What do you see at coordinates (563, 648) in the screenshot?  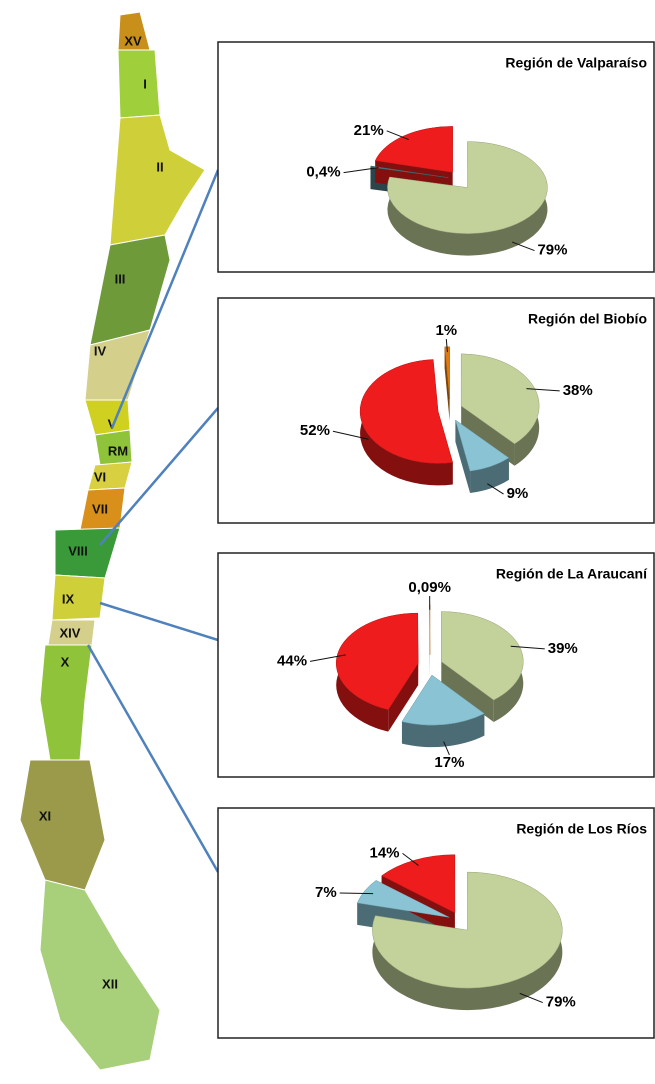 I see `data-label: 39%` at bounding box center [563, 648].